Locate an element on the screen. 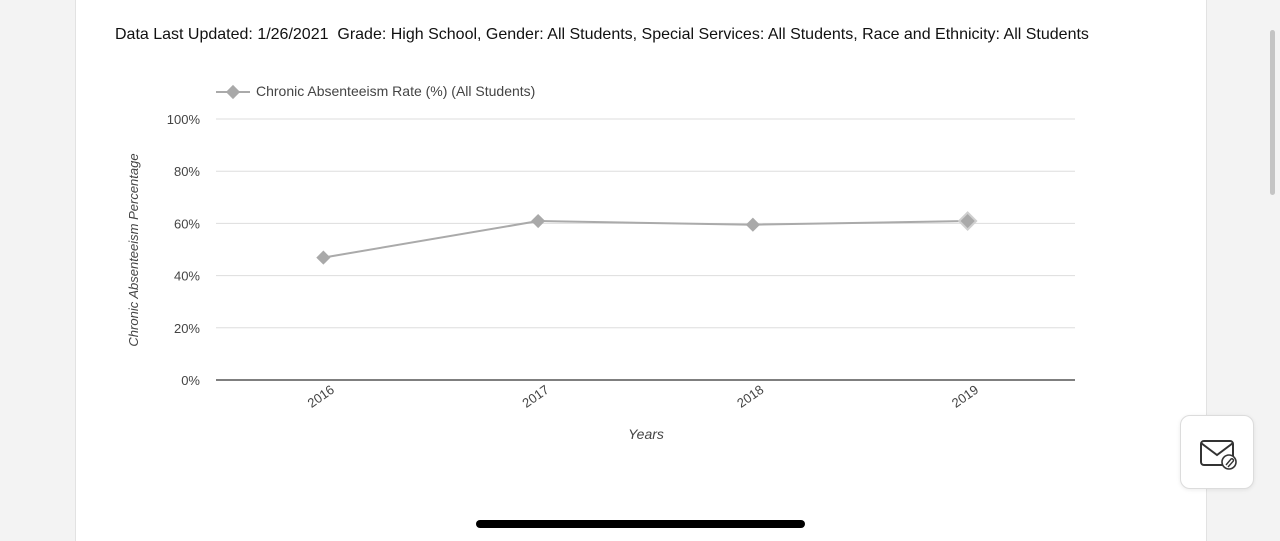  series-line is located at coordinates (645, 239).